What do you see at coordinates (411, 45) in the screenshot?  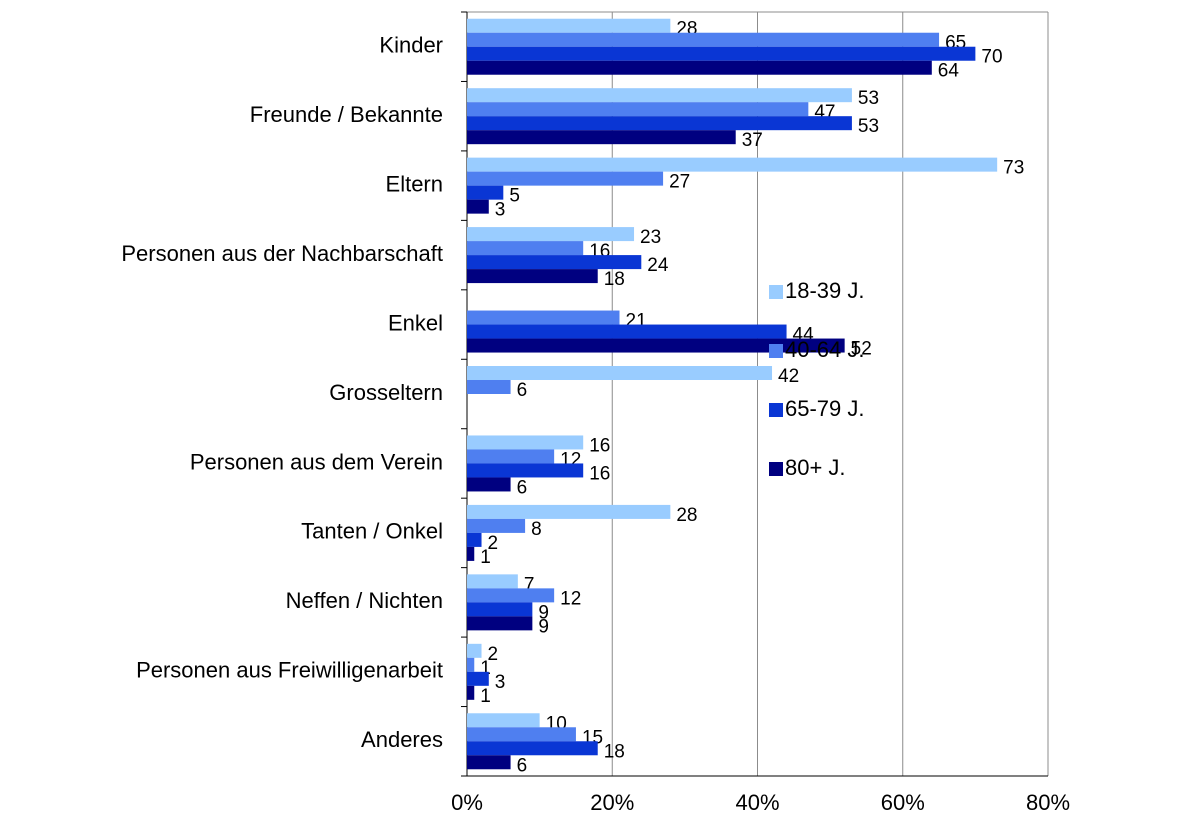 I see `y-tick-label: Kinder` at bounding box center [411, 45].